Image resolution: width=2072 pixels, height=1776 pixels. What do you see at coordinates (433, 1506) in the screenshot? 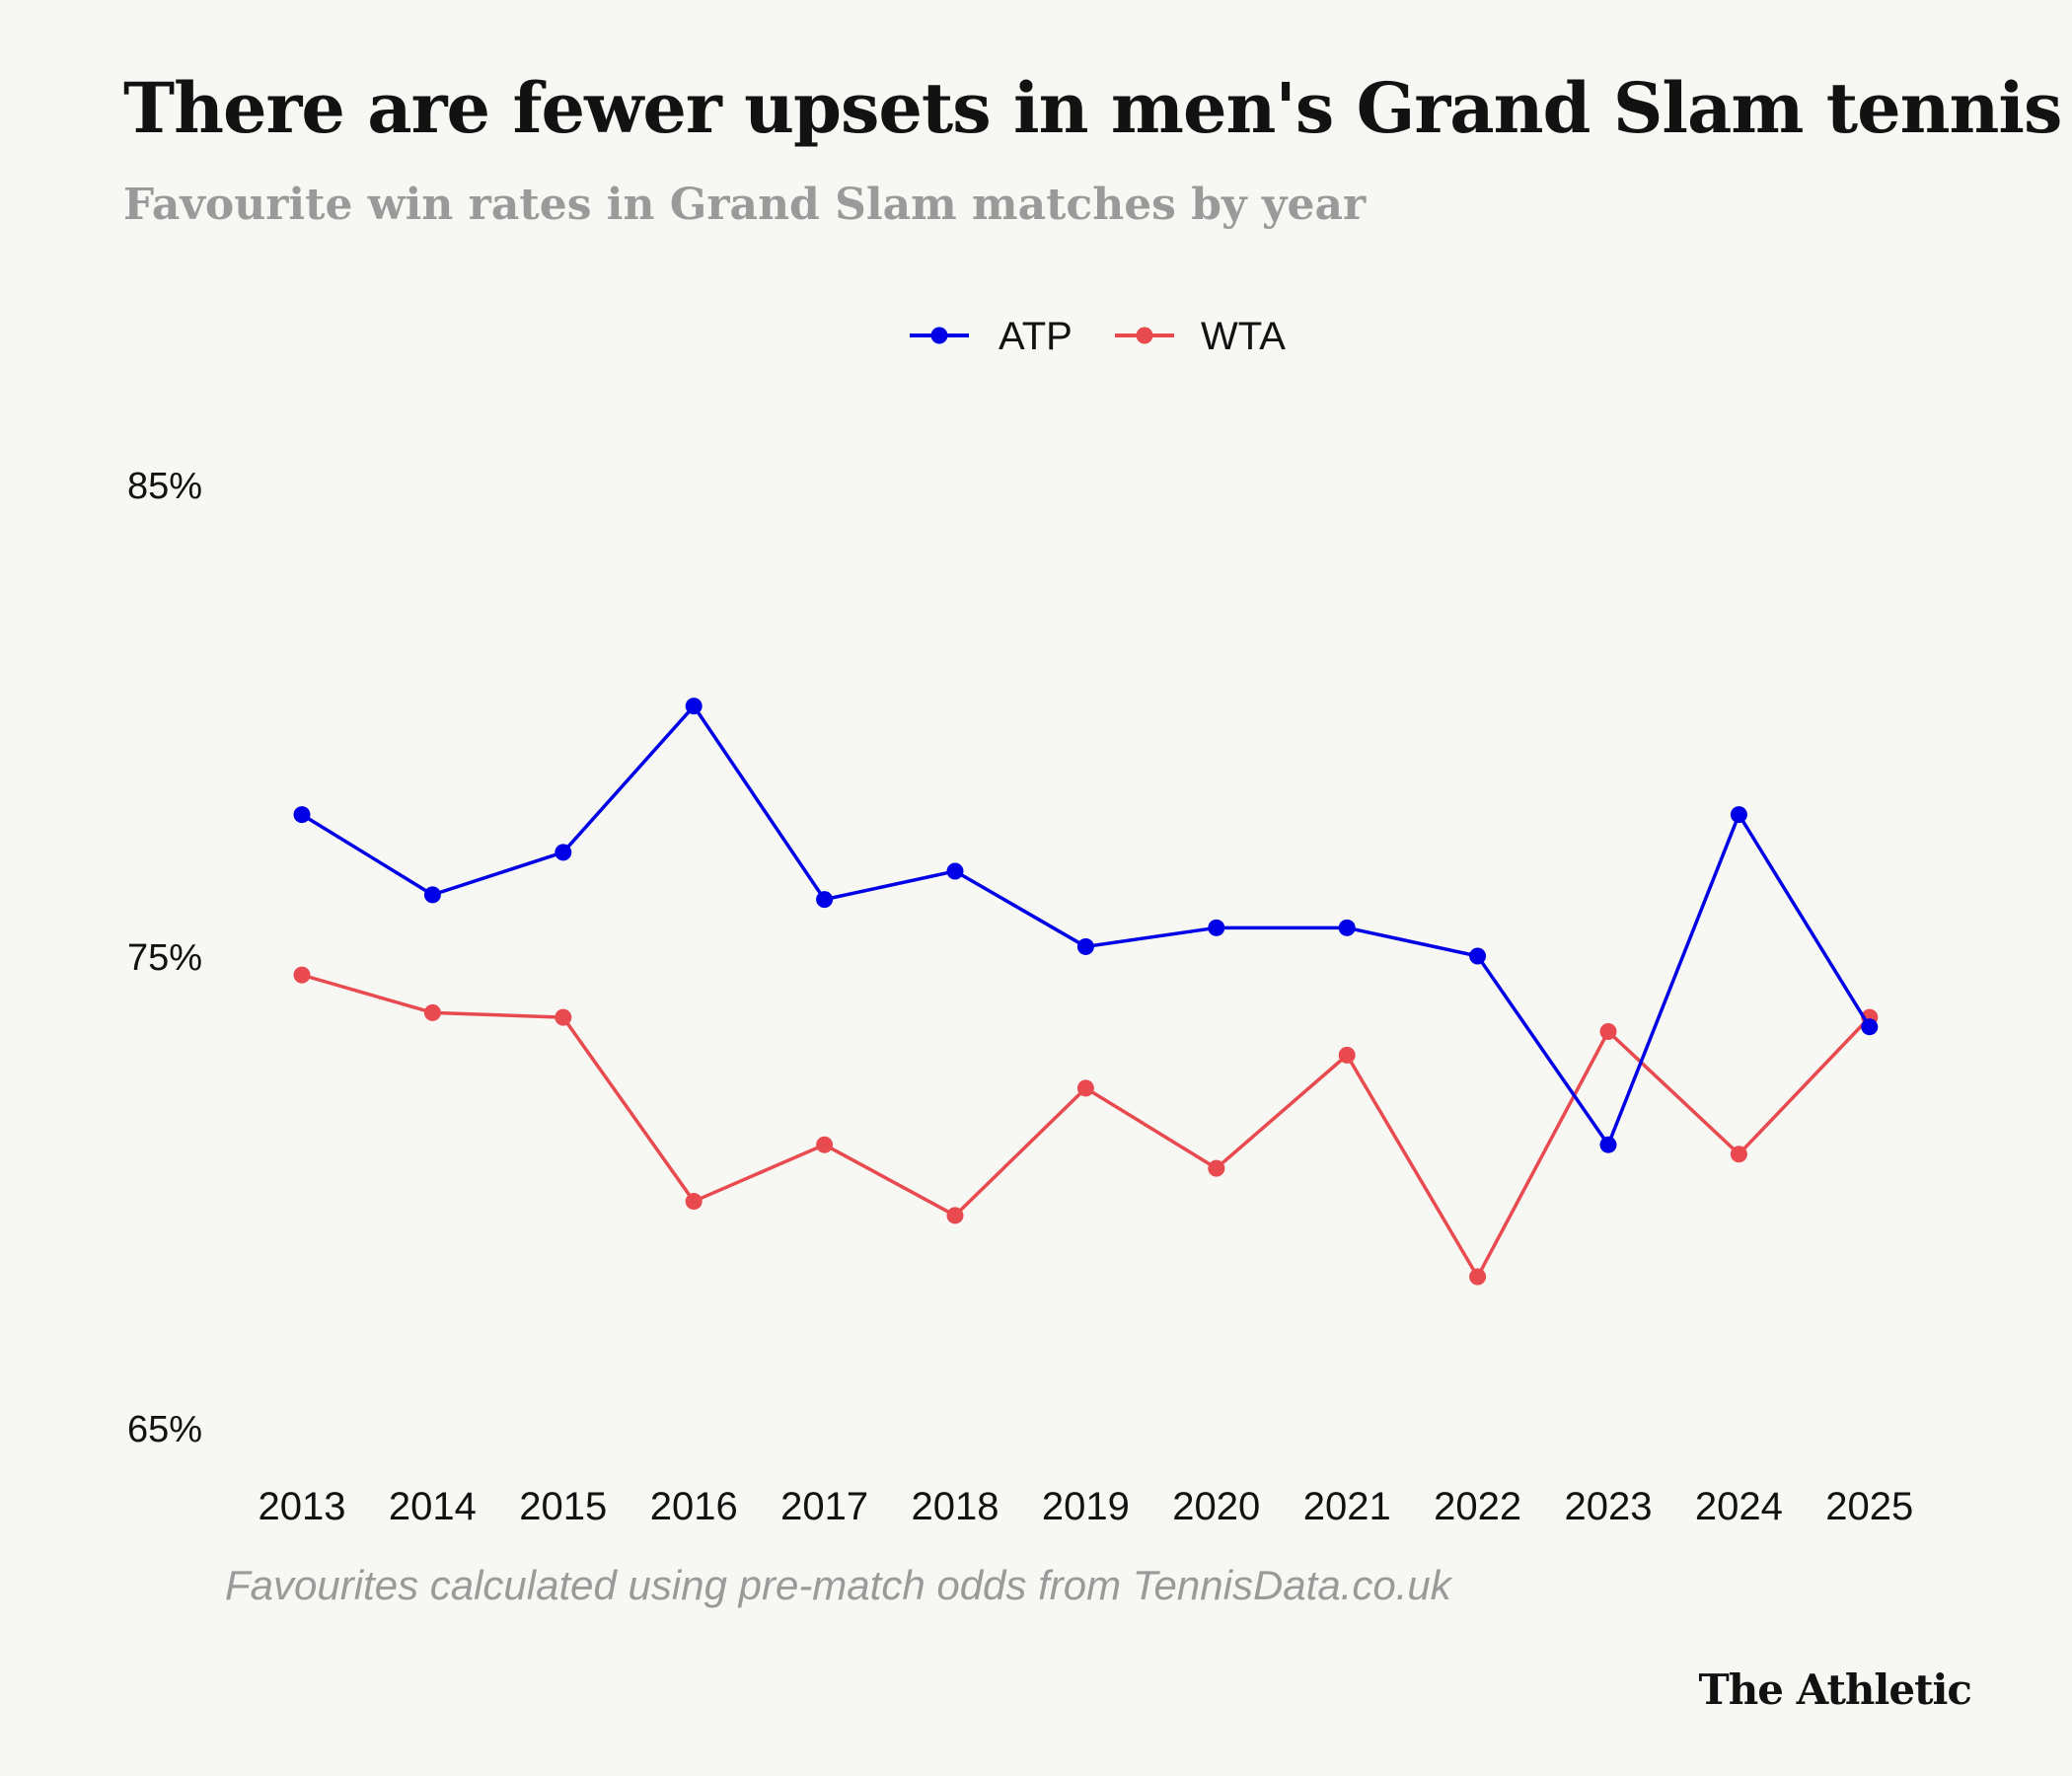
I see `x-tick-label: 2014` at bounding box center [433, 1506].